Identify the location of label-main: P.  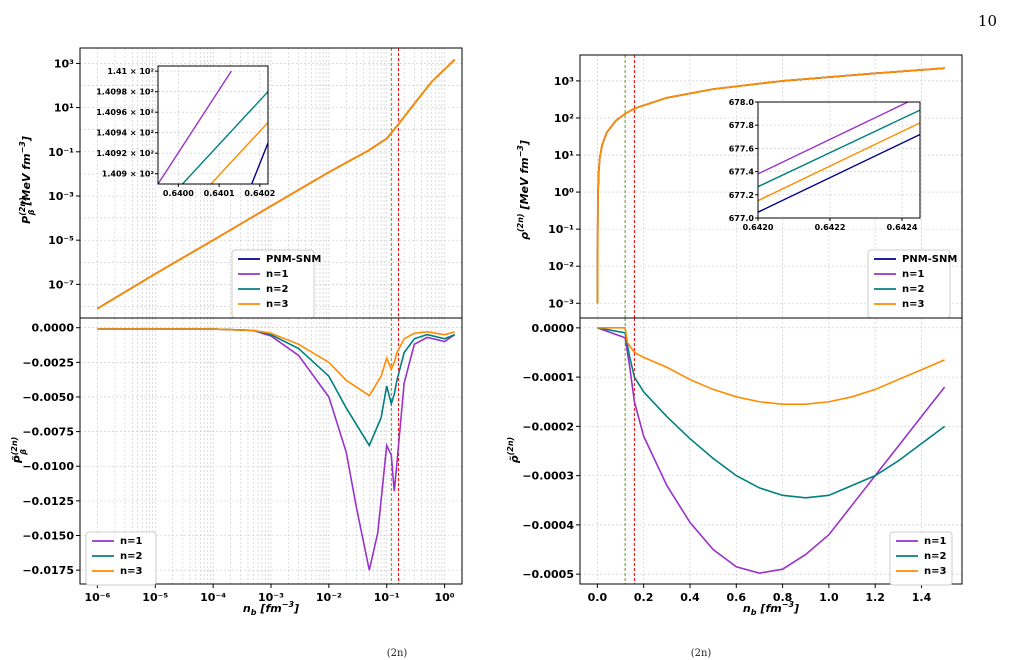
(26, 220).